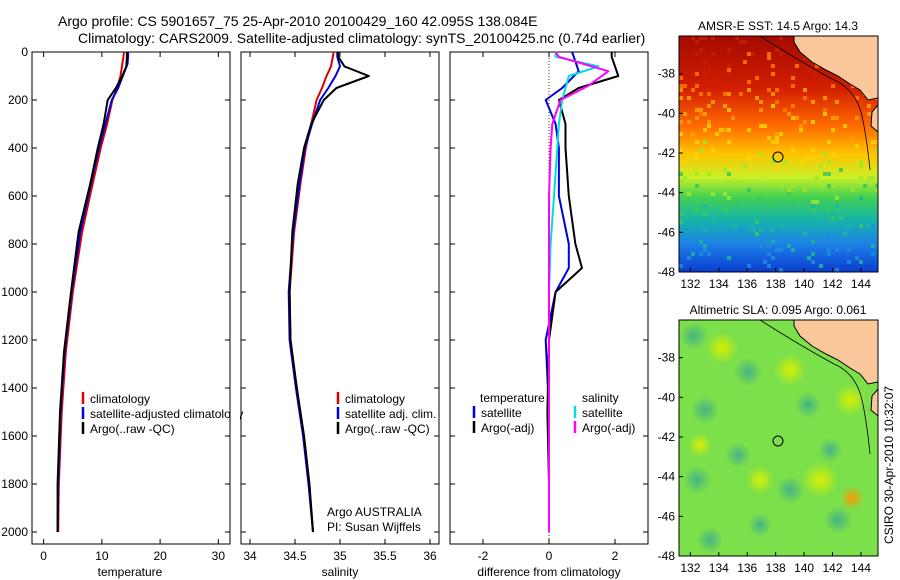 Image resolution: width=900 pixels, height=580 pixels. What do you see at coordinates (582, 291) in the screenshot?
I see `difference-lines` at bounding box center [582, 291].